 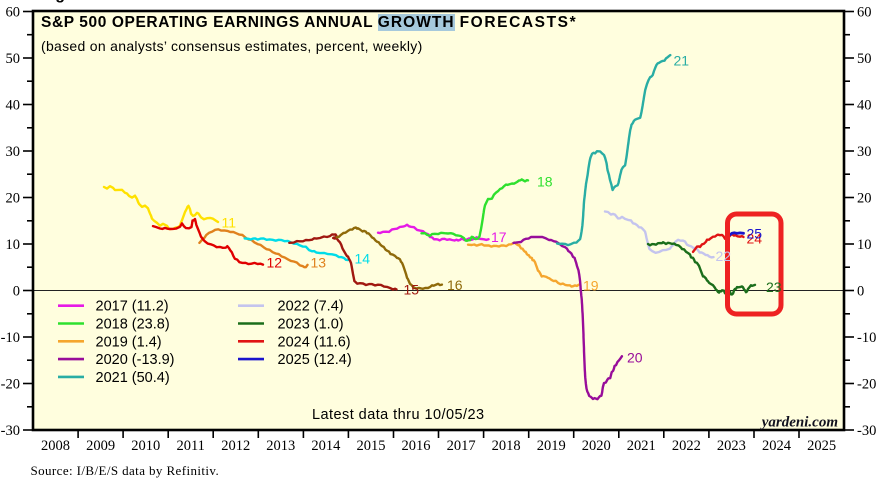 I want to click on svg-text: 22, so click(x=724, y=256).